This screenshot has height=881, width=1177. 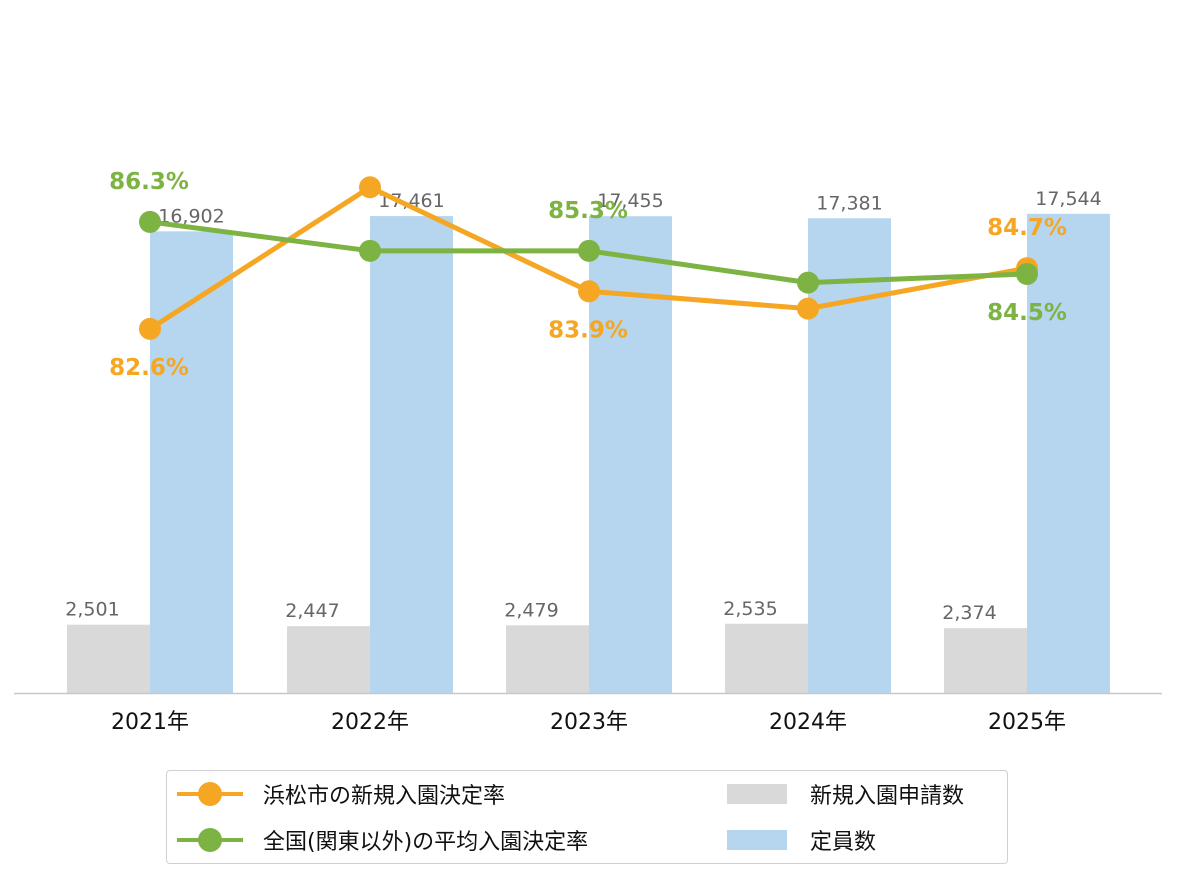 I want to click on legend-item-national-rate: 全国(関東以外)の平均入園決定率, so click(x=382, y=840).